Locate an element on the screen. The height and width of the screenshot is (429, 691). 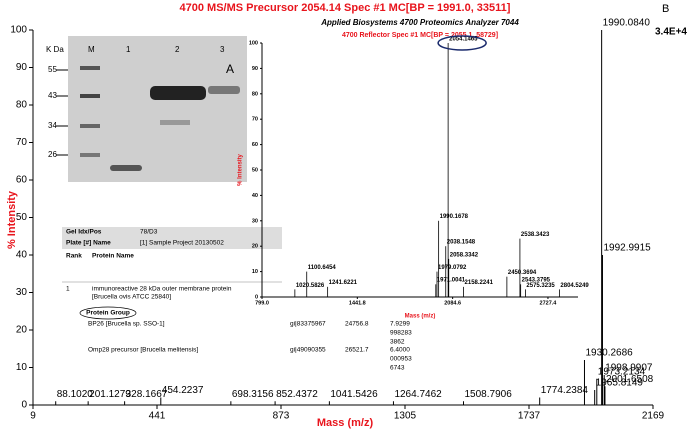
peak-label: 2543.3795 is located at coordinates (536, 281).